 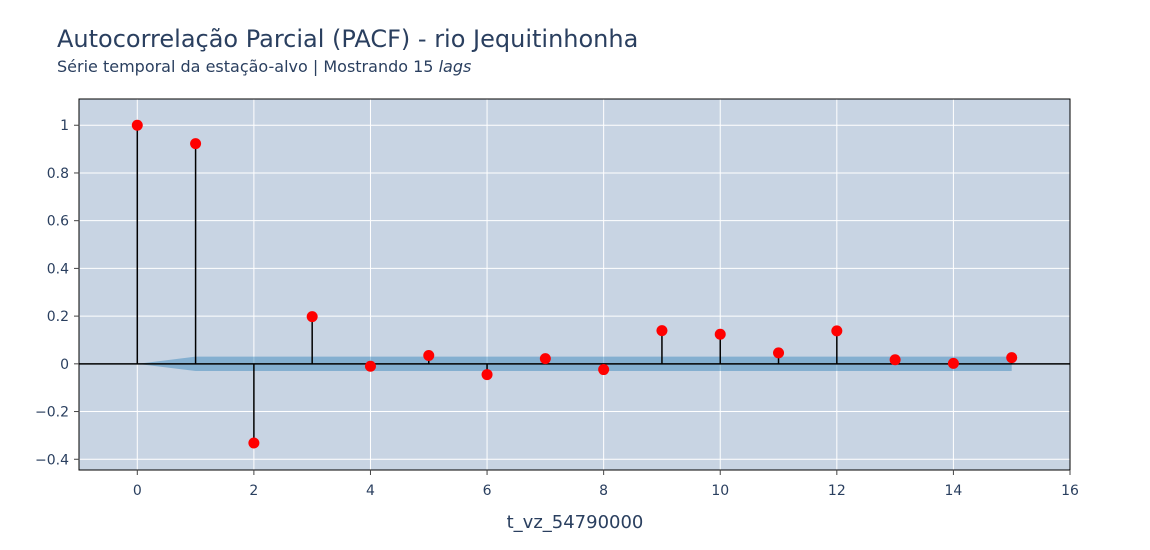 What do you see at coordinates (455, 66) in the screenshot?
I see `subtitle-italic-text: lags` at bounding box center [455, 66].